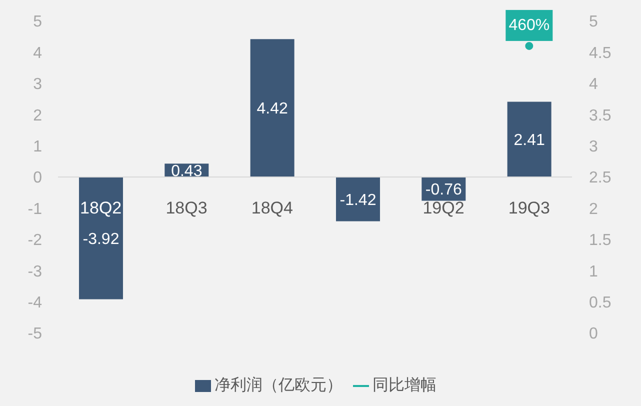  I want to click on x-tick-label: 19Q3, so click(529, 208).